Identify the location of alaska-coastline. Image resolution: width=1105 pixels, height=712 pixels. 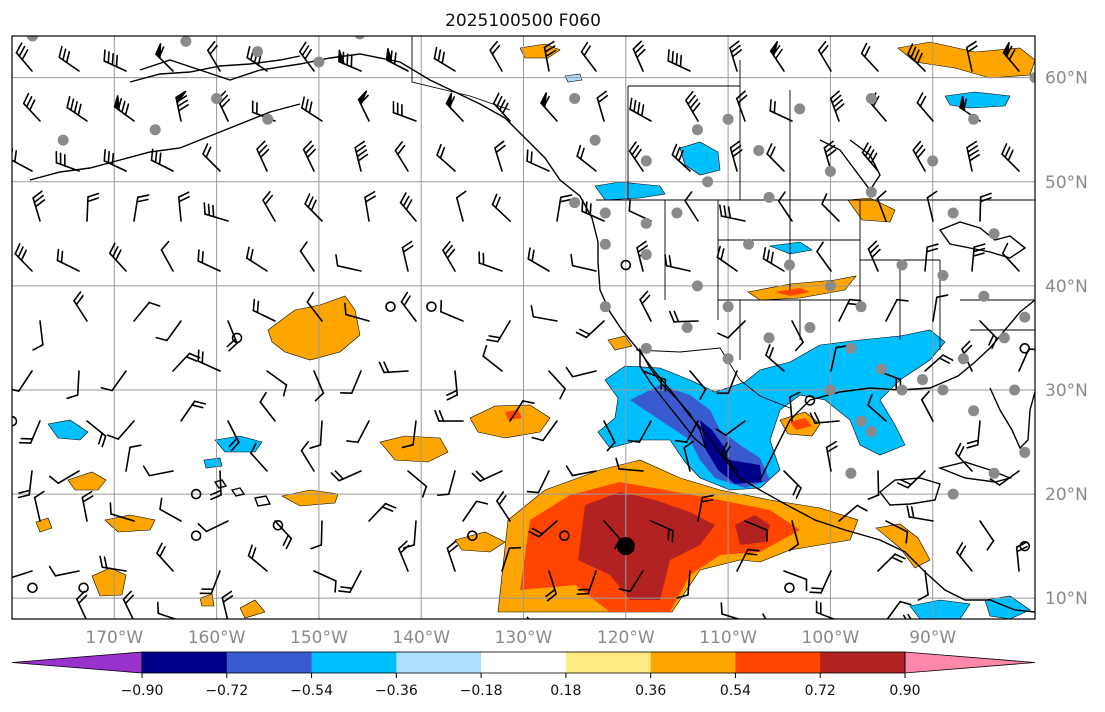
(215, 69).